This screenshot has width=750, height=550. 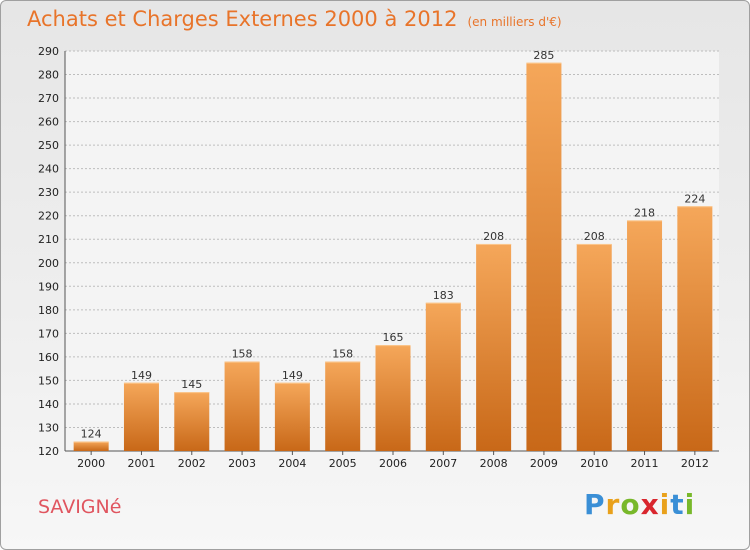 I want to click on data-label: 218, so click(x=644, y=212).